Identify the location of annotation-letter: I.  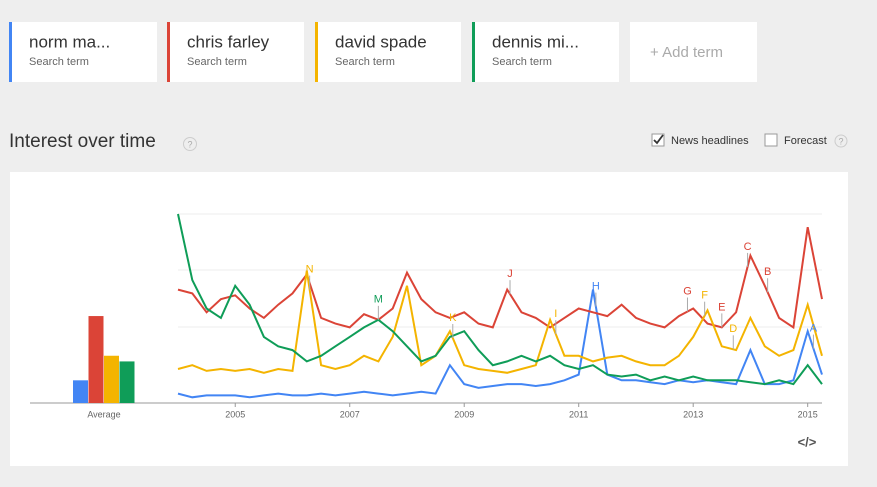
(555, 314).